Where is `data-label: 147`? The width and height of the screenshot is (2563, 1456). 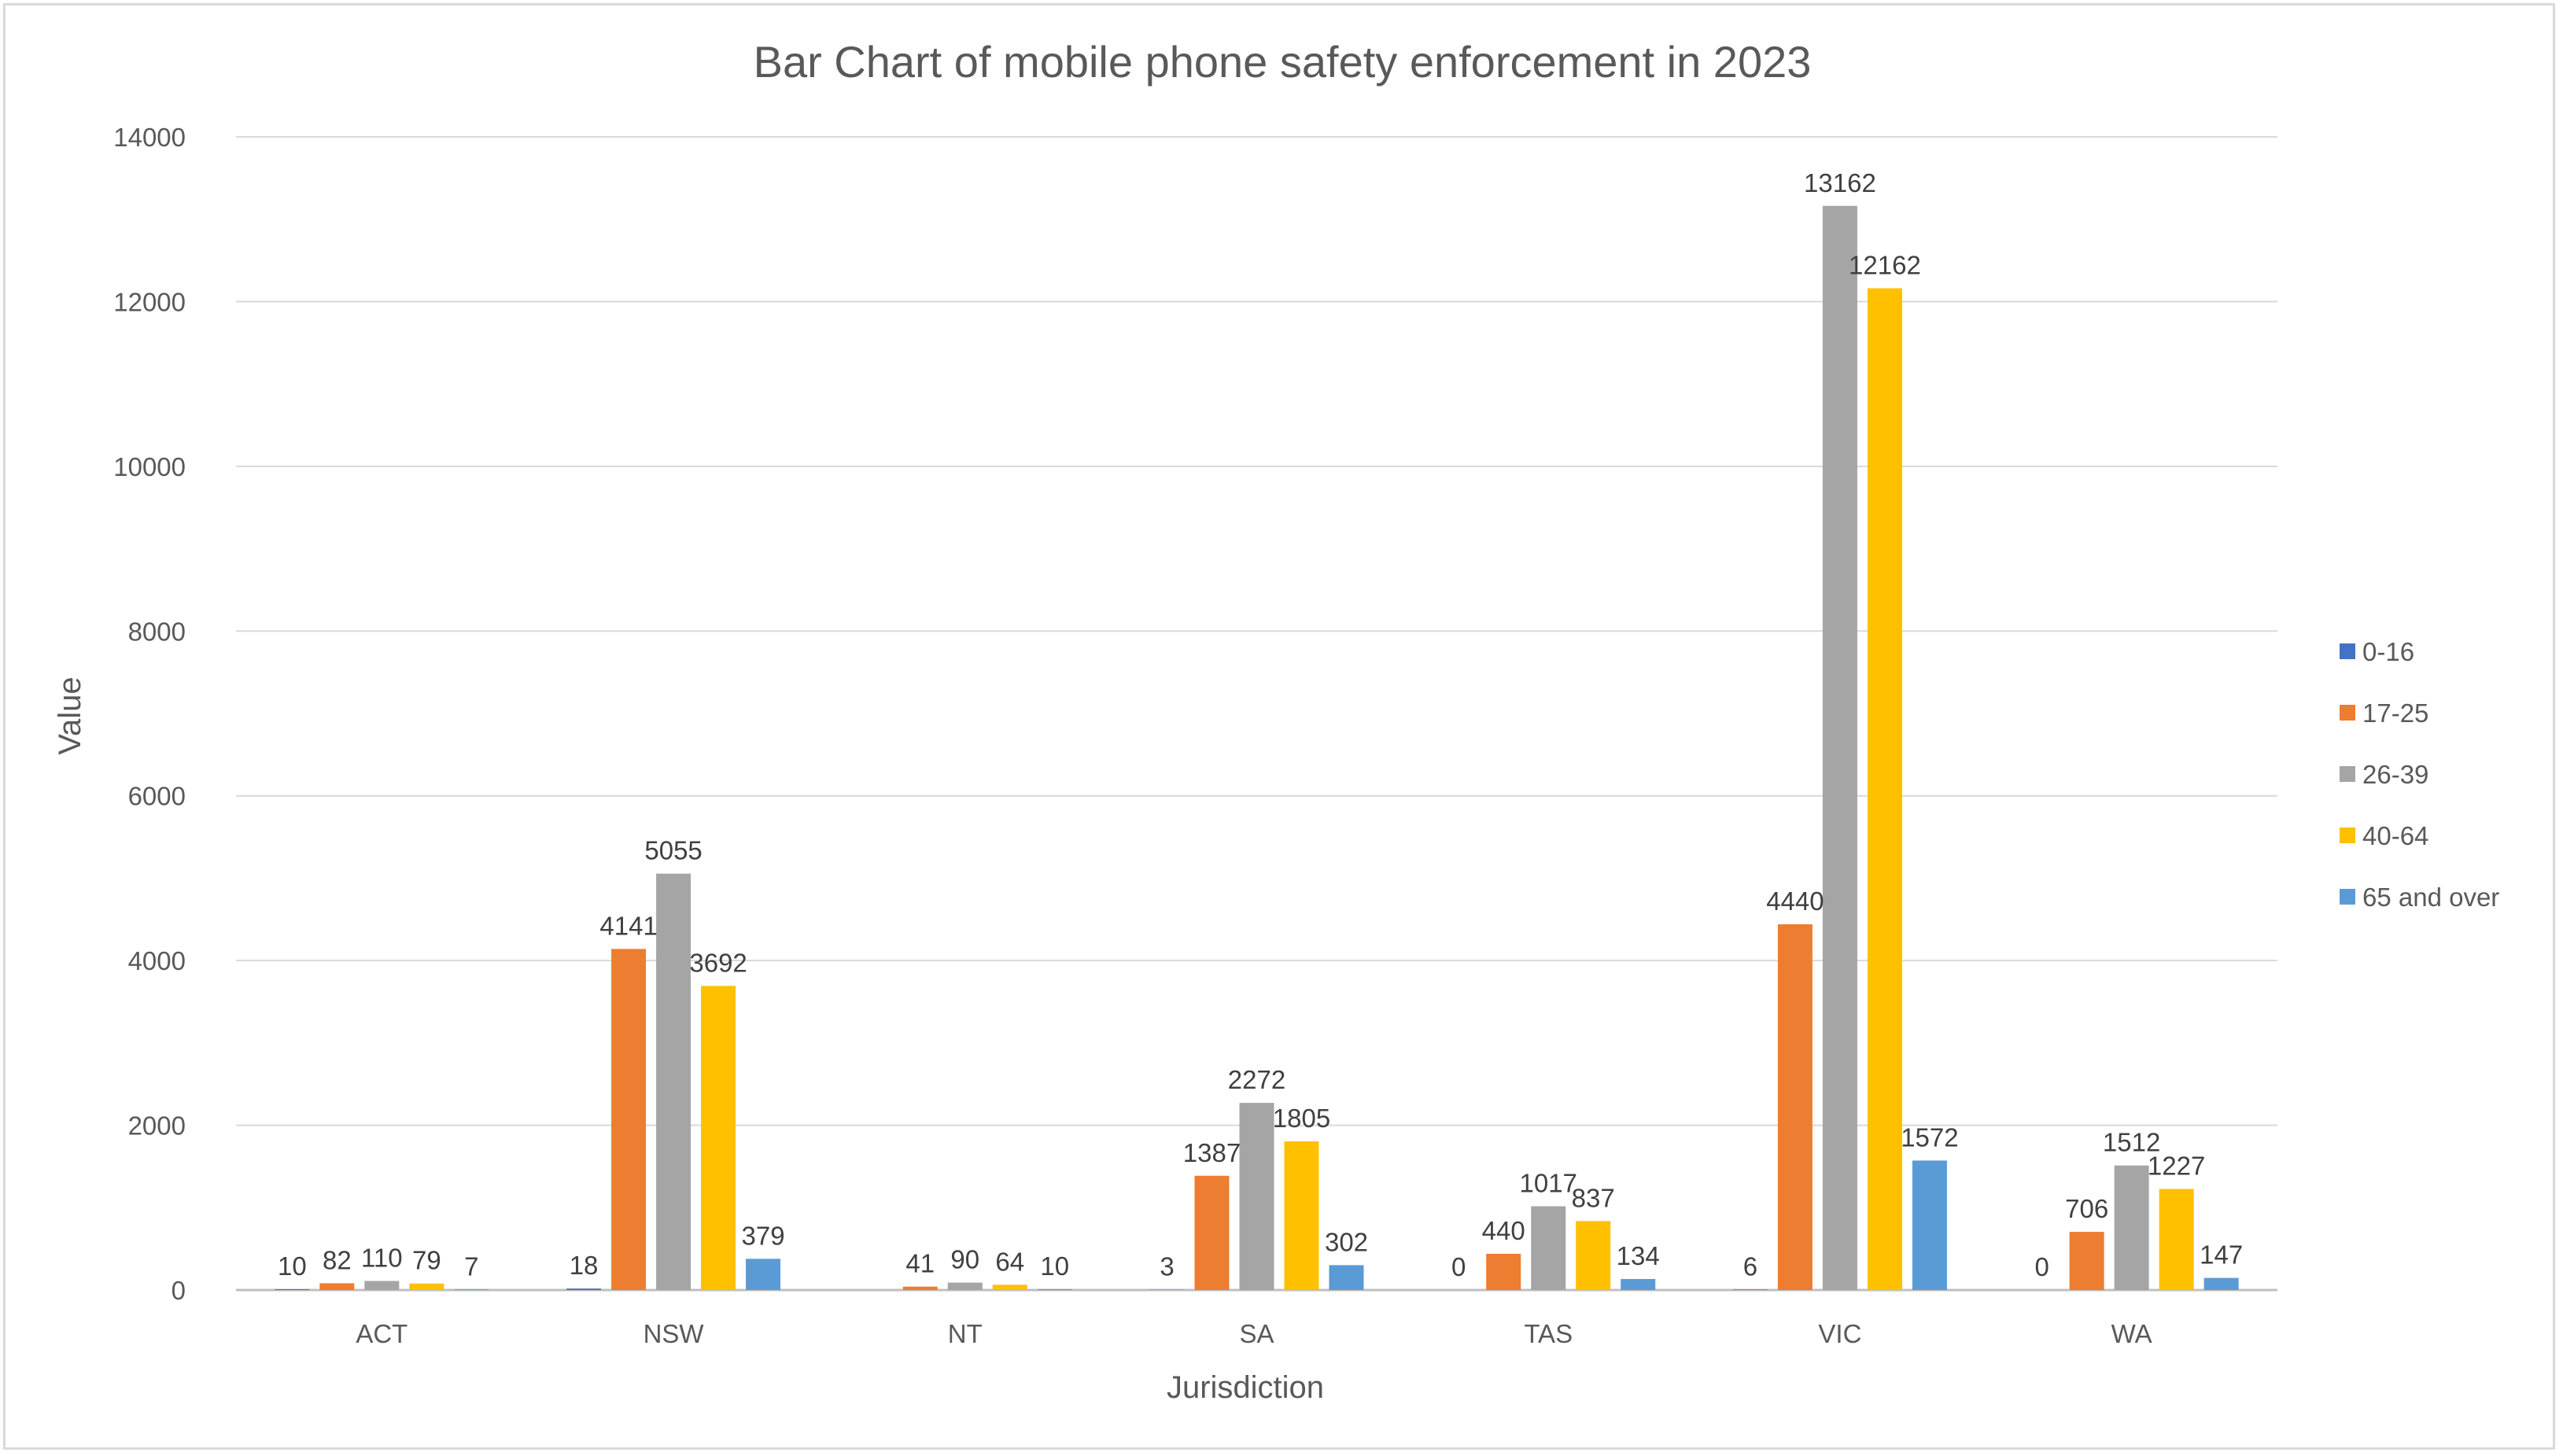
data-label: 147 is located at coordinates (2222, 1255).